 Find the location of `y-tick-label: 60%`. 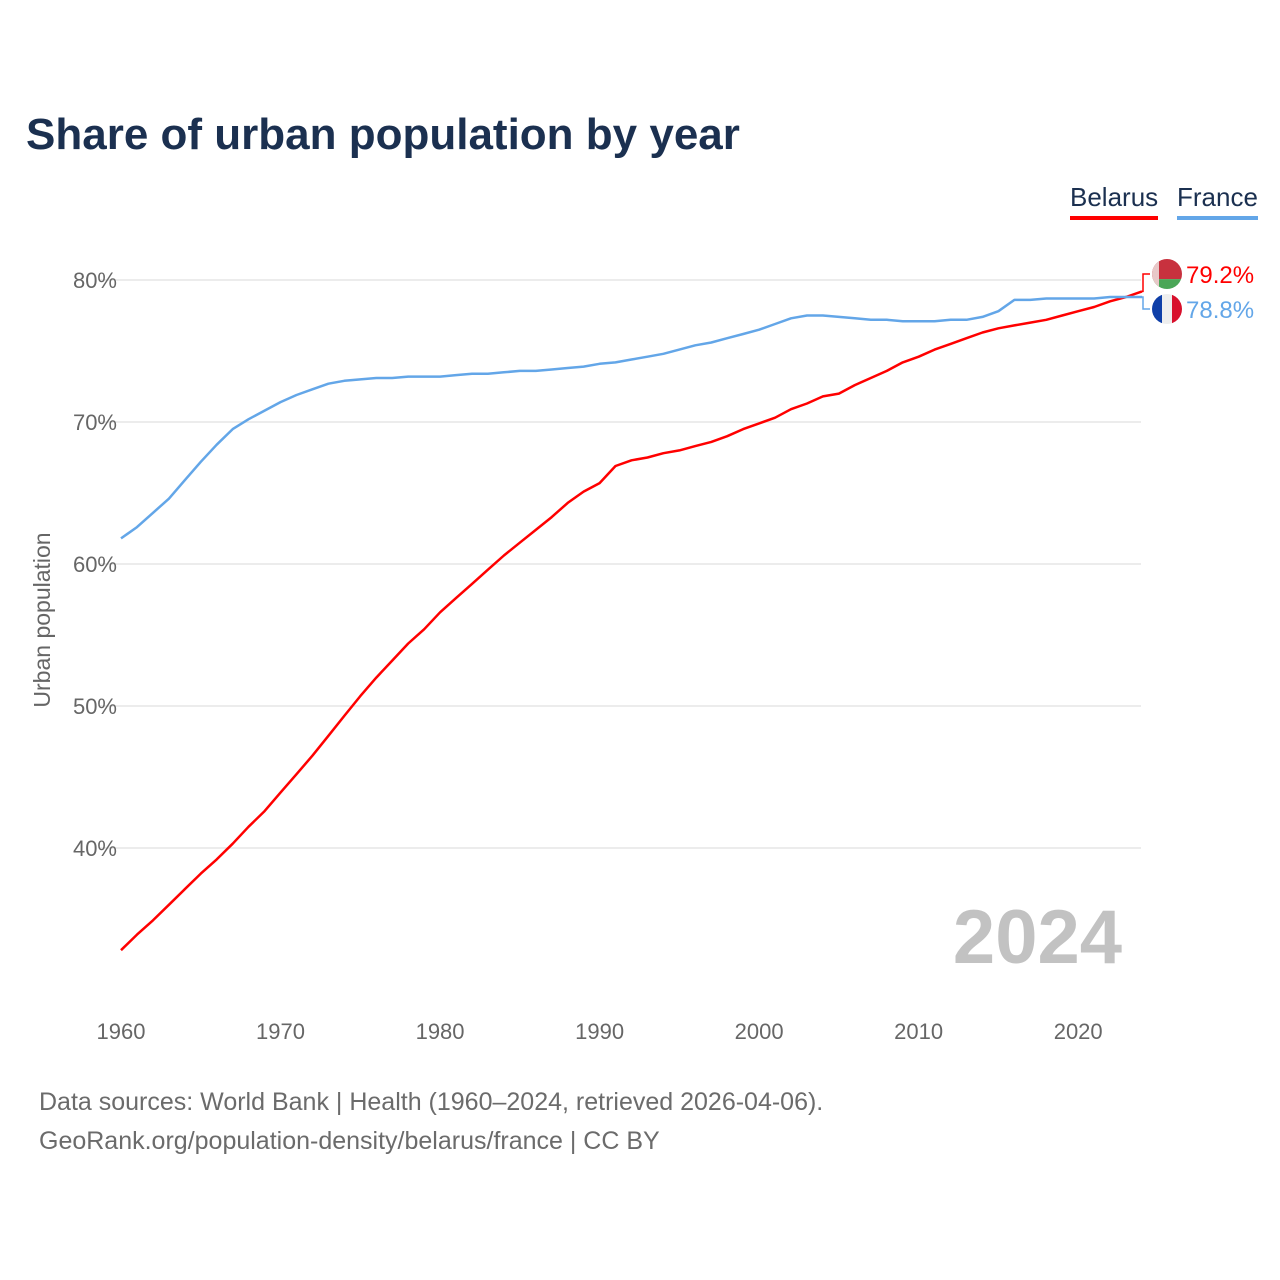

y-tick-label: 60% is located at coordinates (95, 564).